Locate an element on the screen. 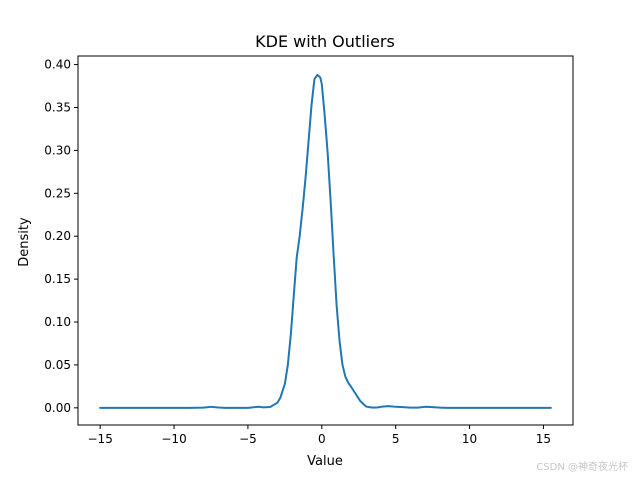 This screenshot has width=634, height=481. y-tick-label: 0.15 is located at coordinates (57, 279).